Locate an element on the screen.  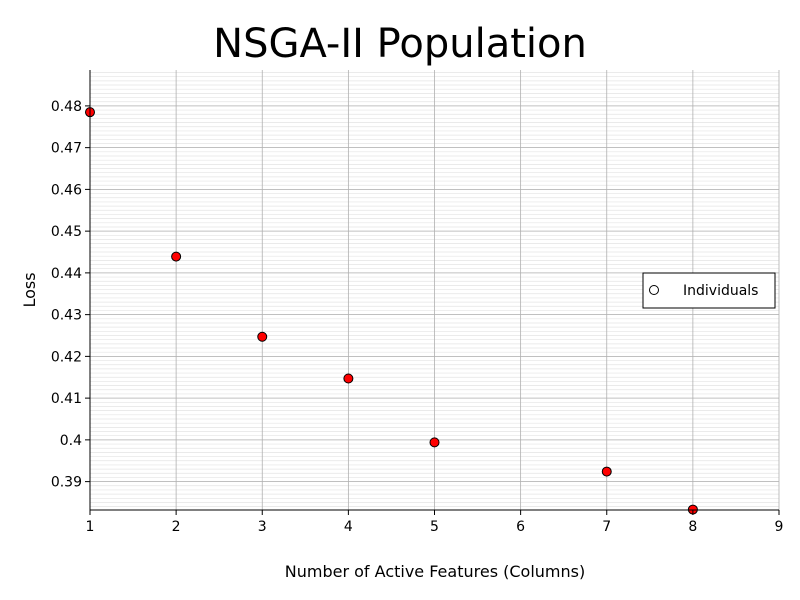
x-tick-label: 4 is located at coordinates (348, 527).